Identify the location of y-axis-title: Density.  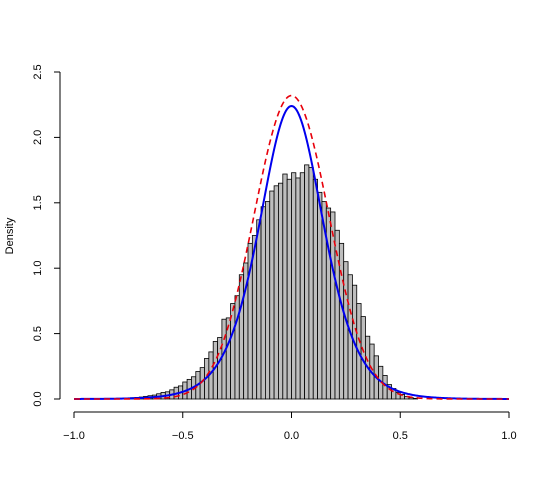
(10, 235).